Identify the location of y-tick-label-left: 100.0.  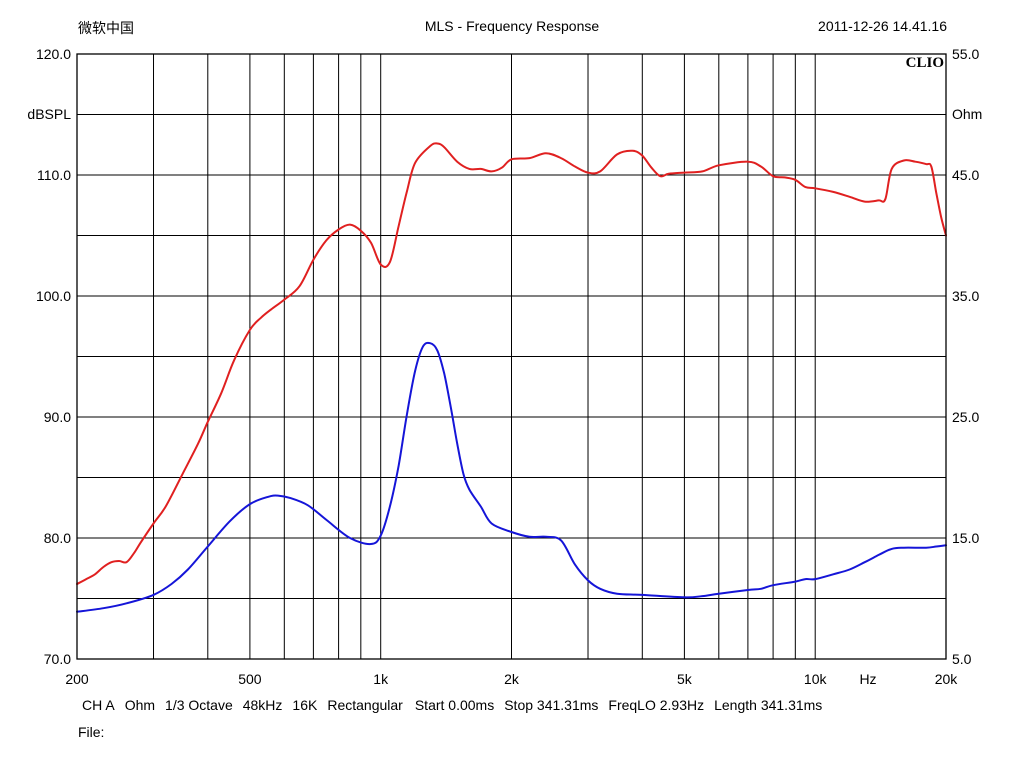
(53, 296).